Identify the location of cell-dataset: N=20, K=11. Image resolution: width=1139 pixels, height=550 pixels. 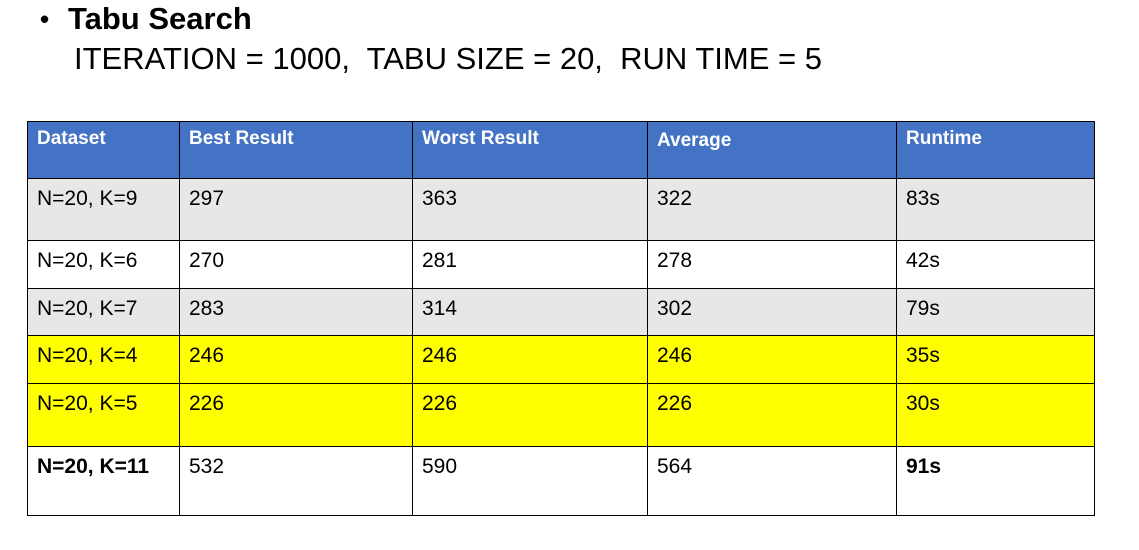
(103, 481).